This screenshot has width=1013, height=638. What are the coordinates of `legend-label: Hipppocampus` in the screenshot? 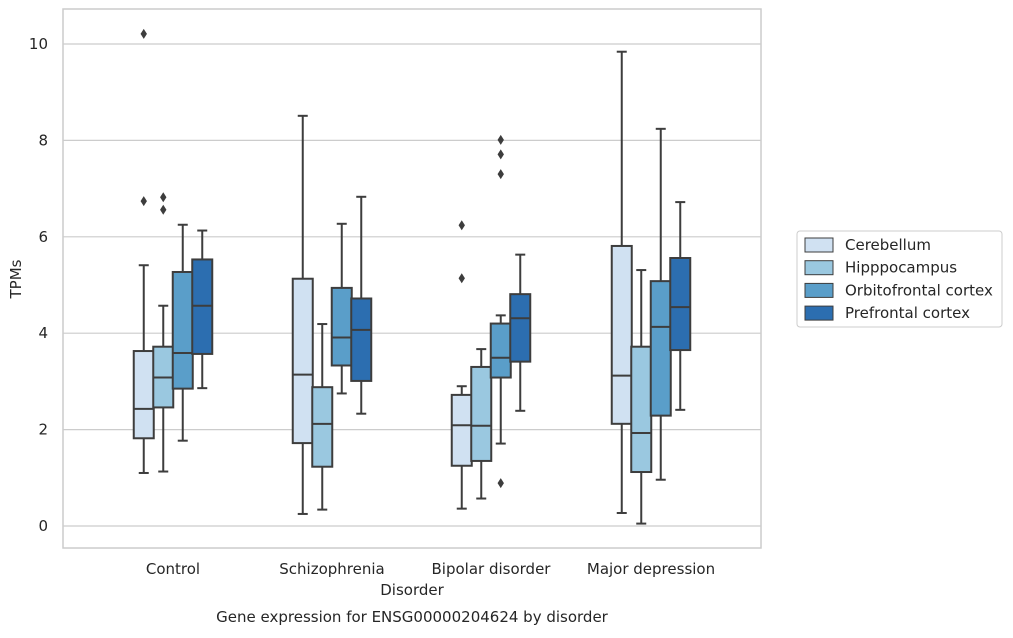 It's located at (901, 268).